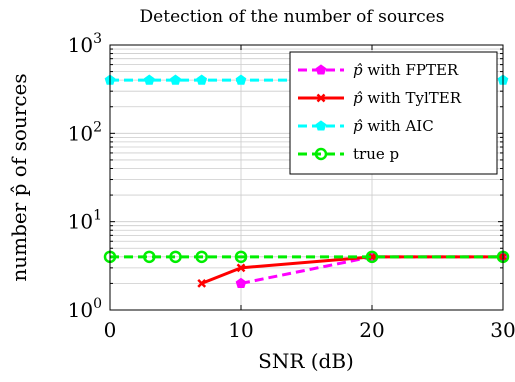  Describe the element at coordinates (398, 126) in the screenshot. I see `legend-text: with AIC` at that location.